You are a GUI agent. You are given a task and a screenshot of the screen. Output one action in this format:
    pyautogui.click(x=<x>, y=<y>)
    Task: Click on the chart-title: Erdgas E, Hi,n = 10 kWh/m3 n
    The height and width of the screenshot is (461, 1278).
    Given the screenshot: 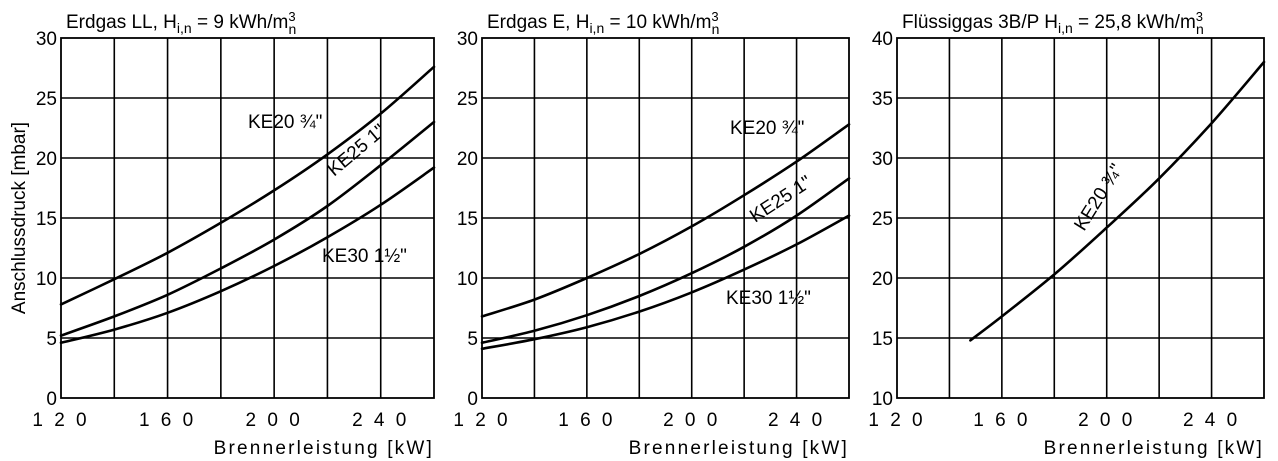 What is the action you would take?
    pyautogui.click(x=603, y=23)
    